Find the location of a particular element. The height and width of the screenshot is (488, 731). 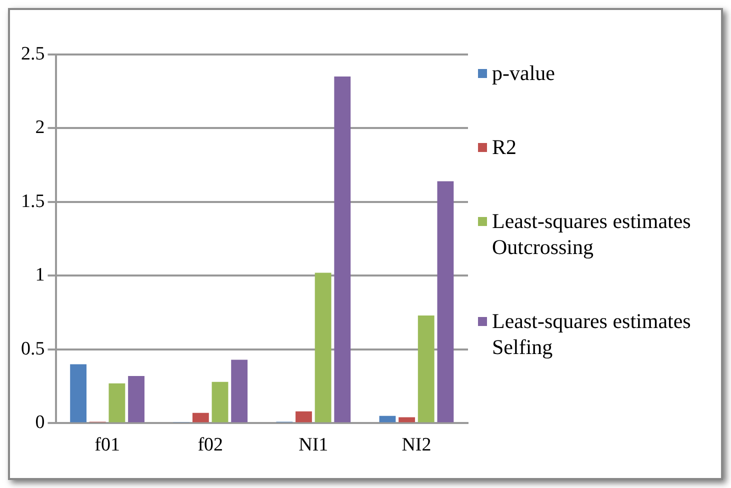

x-tick-label: NI2 is located at coordinates (417, 445).